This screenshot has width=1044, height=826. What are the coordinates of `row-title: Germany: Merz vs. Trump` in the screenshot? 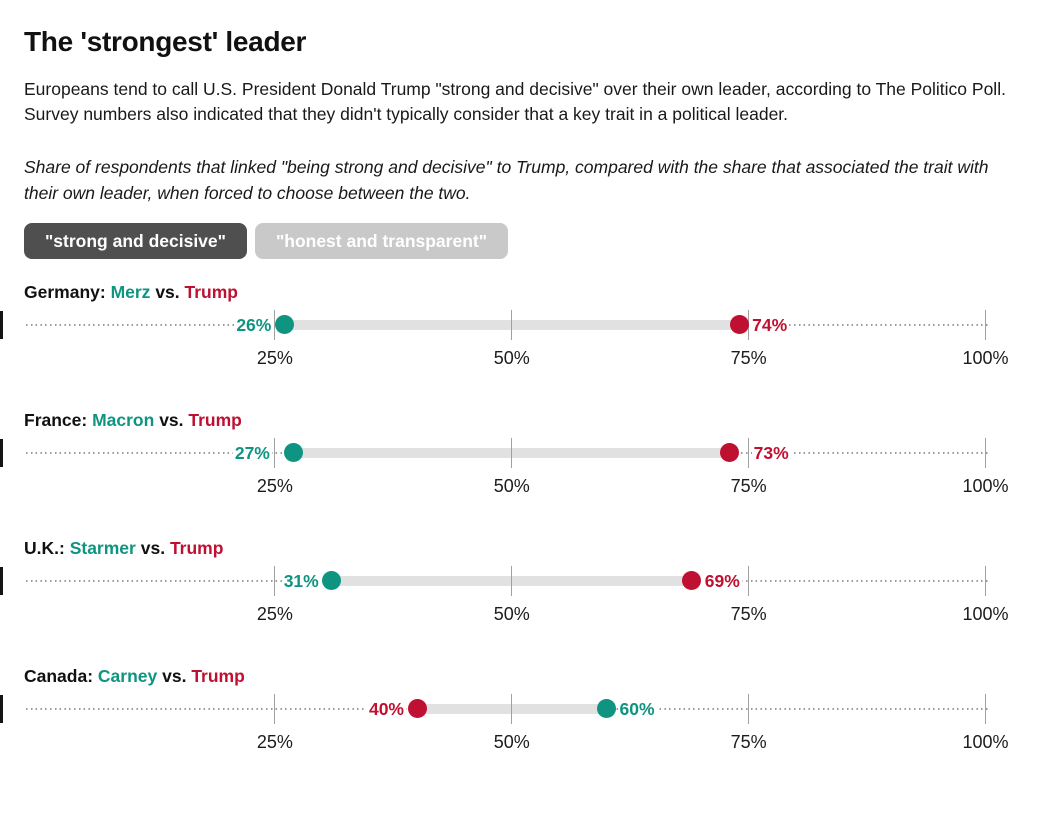 It's located at (131, 292).